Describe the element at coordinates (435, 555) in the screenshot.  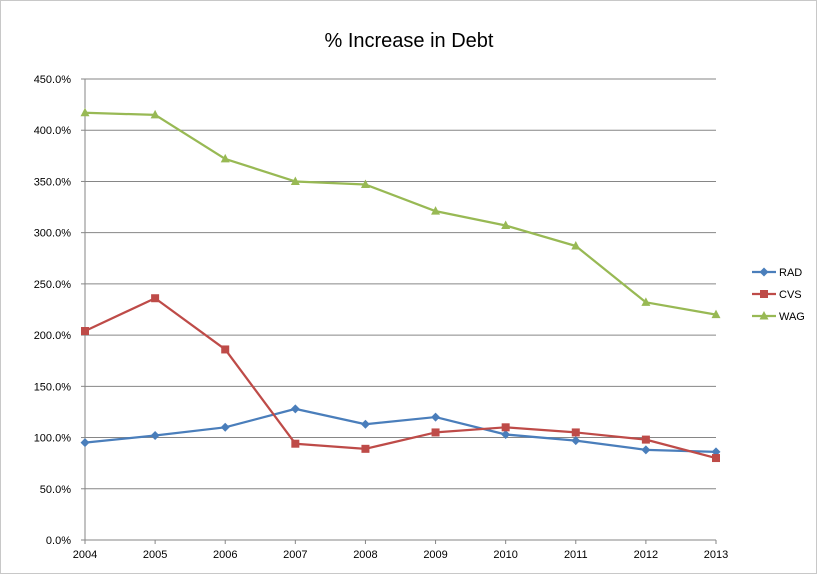
I see `x-tick-label: 2009` at that location.